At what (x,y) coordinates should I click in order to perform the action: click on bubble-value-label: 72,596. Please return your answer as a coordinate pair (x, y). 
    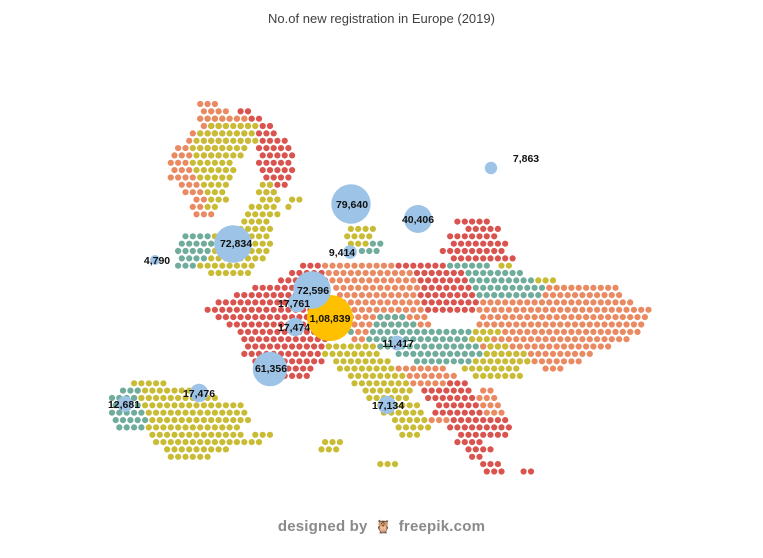
    Looking at the image, I should click on (313, 291).